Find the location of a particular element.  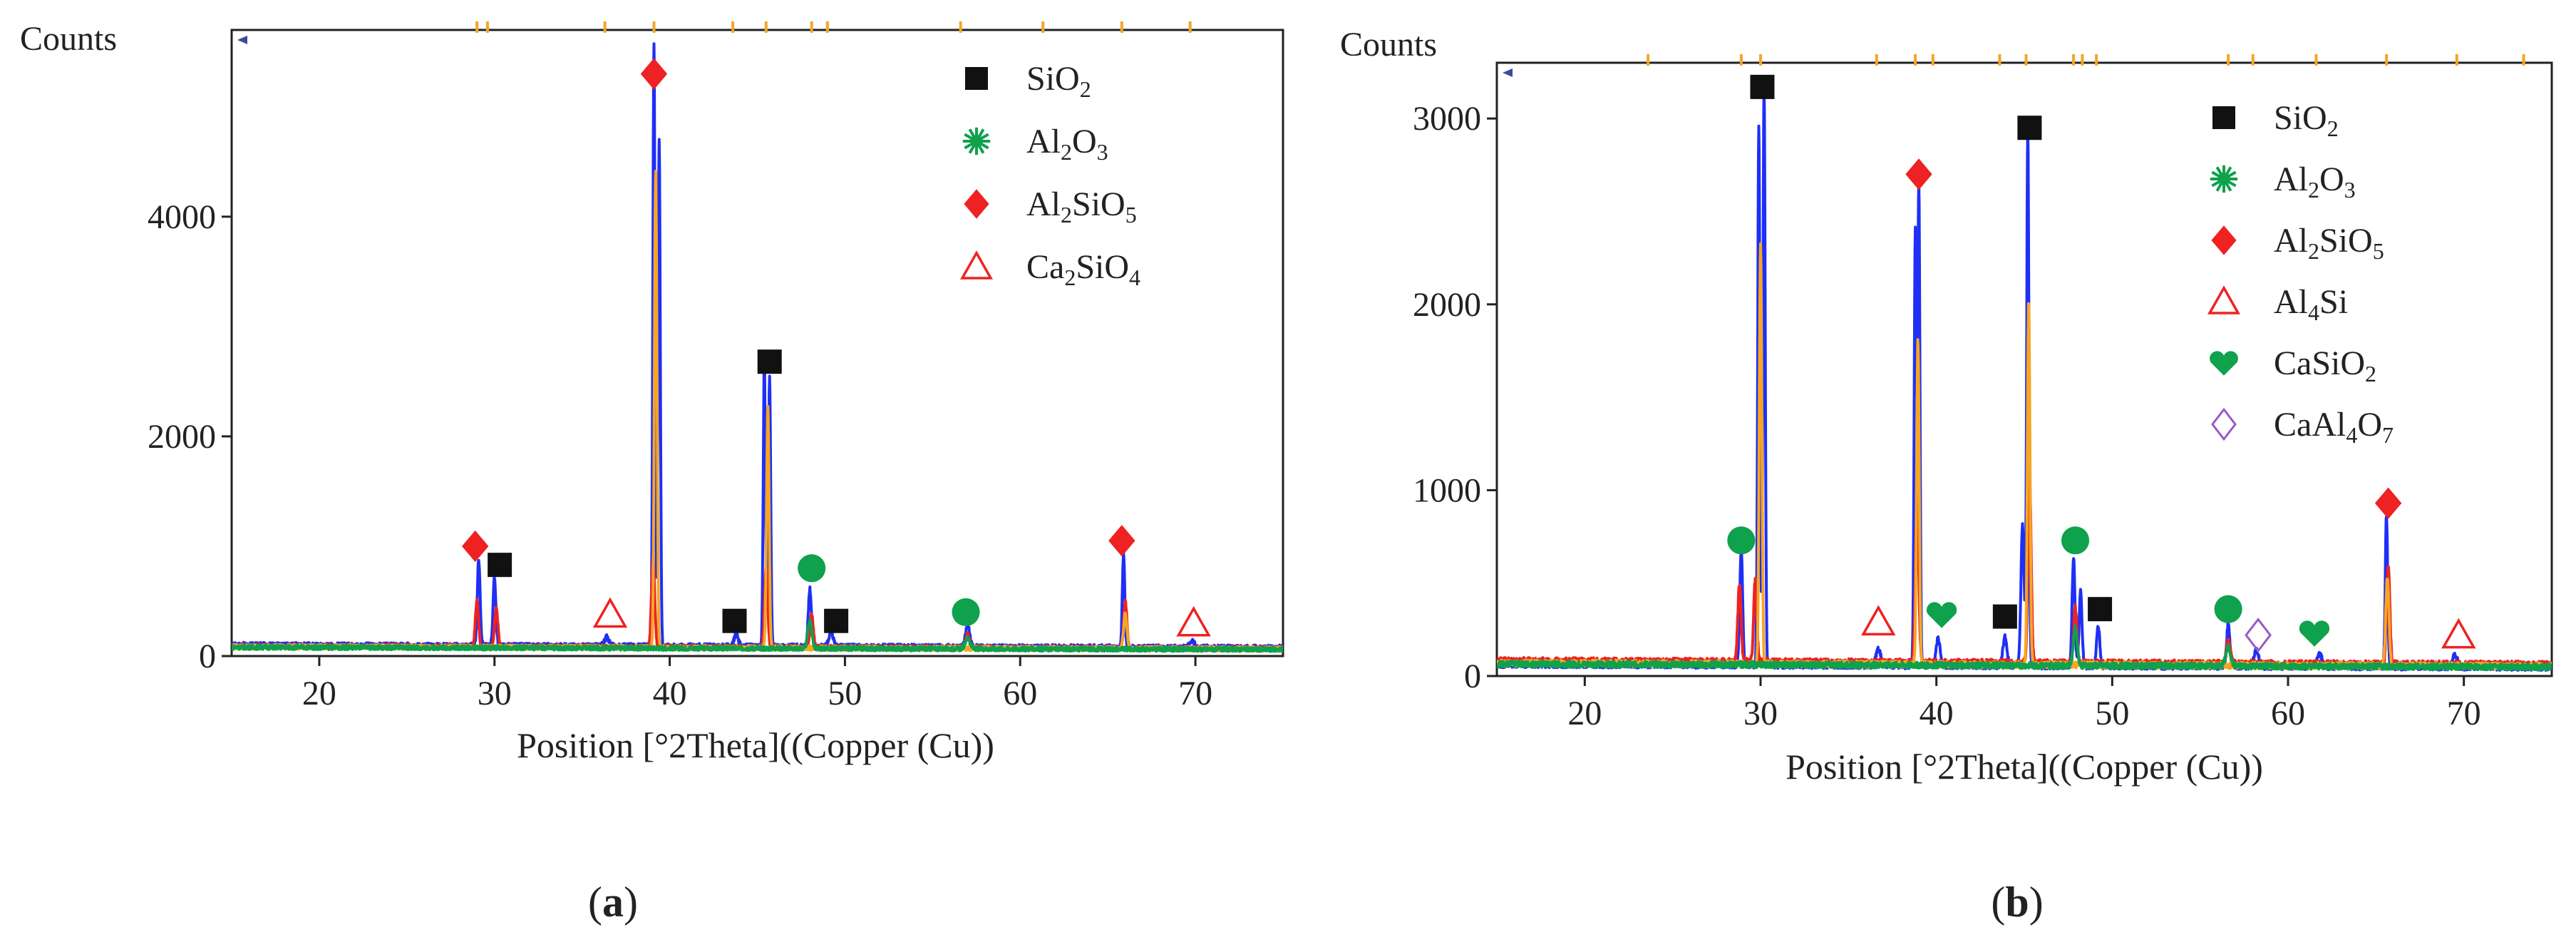

corner-icon is located at coordinates (242, 40).